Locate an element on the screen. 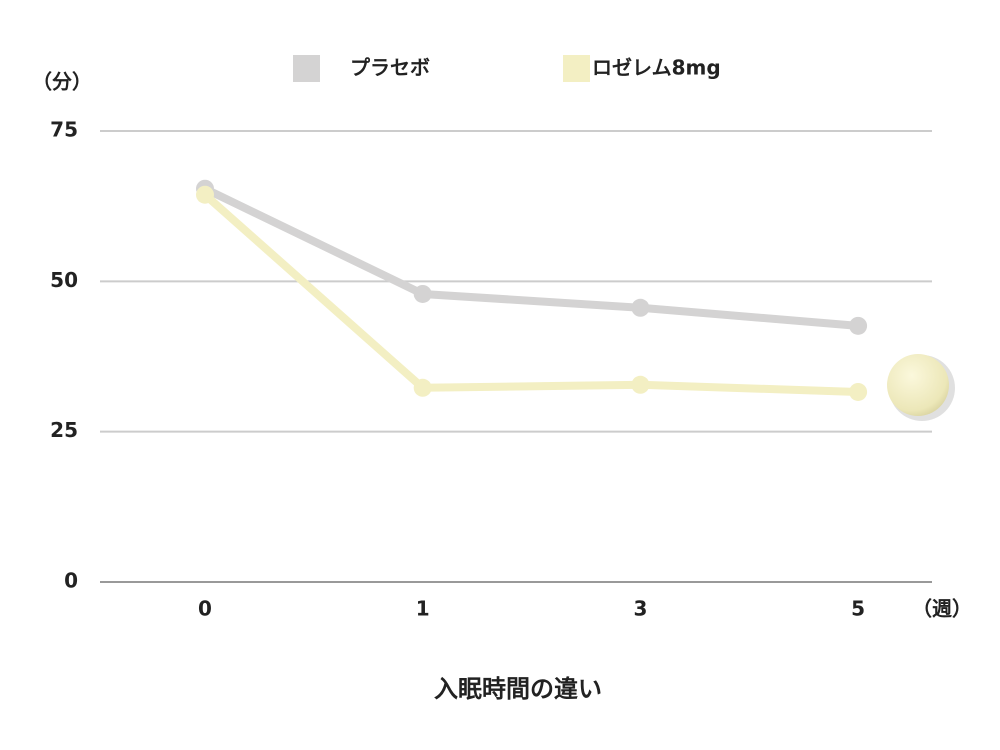 The image size is (1000, 750). x-tick-label: 3 is located at coordinates (640, 609).